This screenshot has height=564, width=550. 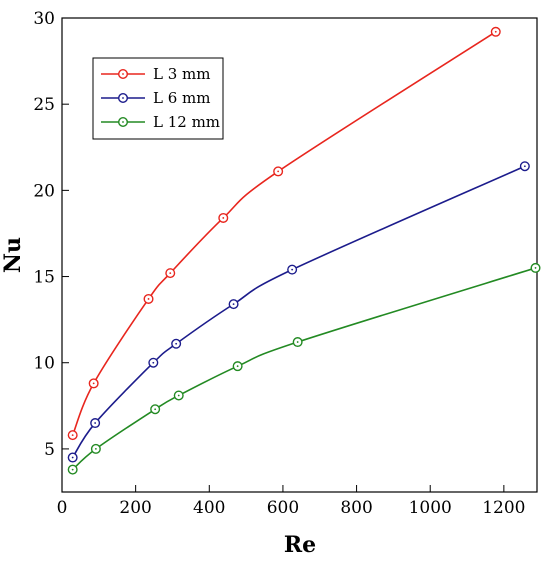 I want to click on legend-label: L 12 mm, so click(x=186, y=122).